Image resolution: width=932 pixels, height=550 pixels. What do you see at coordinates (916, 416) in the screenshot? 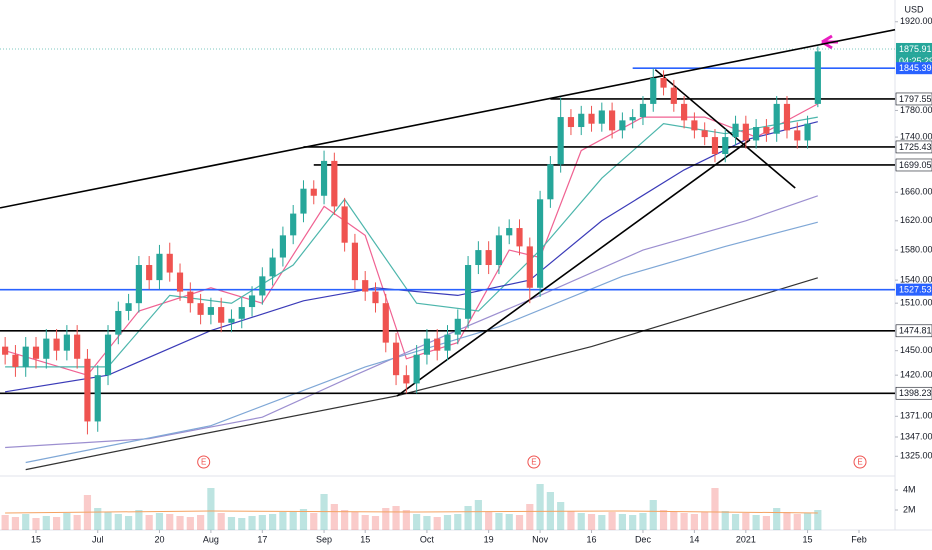
I see `y-tick-label: 1371.00` at bounding box center [916, 416].